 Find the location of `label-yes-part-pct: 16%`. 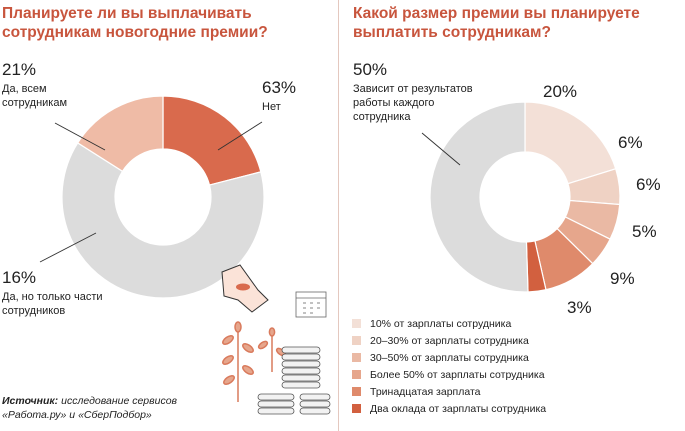

label-yes-part-pct: 16% is located at coordinates (19, 277).